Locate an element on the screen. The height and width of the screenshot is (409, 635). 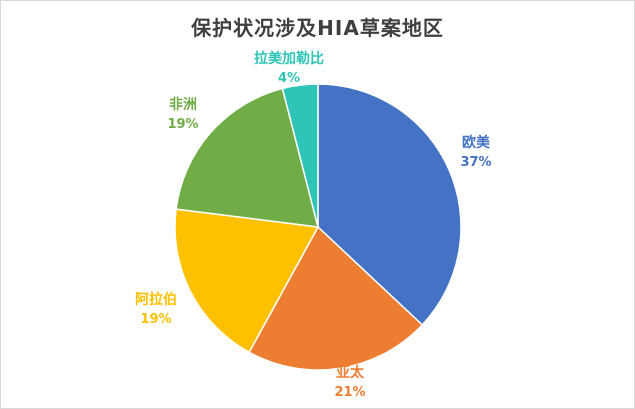
slice-percent-label: 37% is located at coordinates (475, 162).